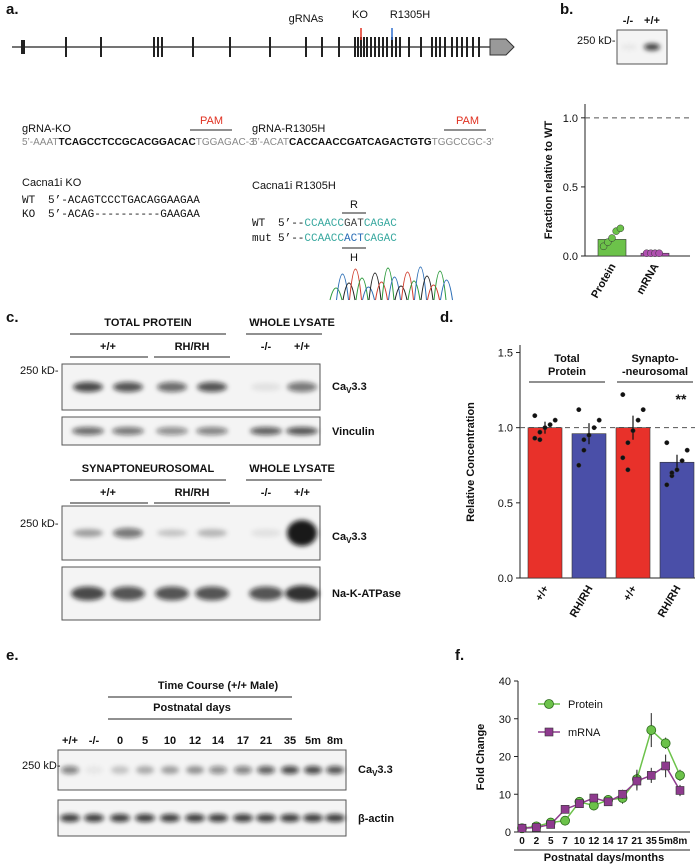 This screenshot has width=700, height=866. I want to click on y-tick-label: 1.0, so click(505, 429).